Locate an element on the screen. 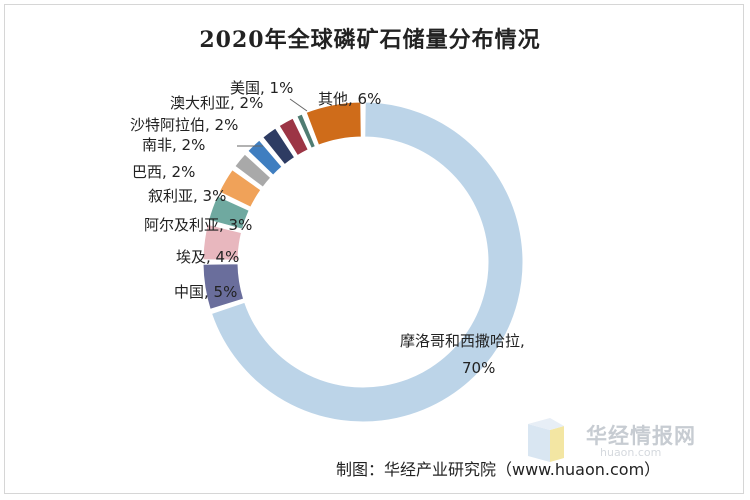 This screenshot has height=500, width=750. watermark: 华经情报网 huaon.com is located at coordinates (630, 441).